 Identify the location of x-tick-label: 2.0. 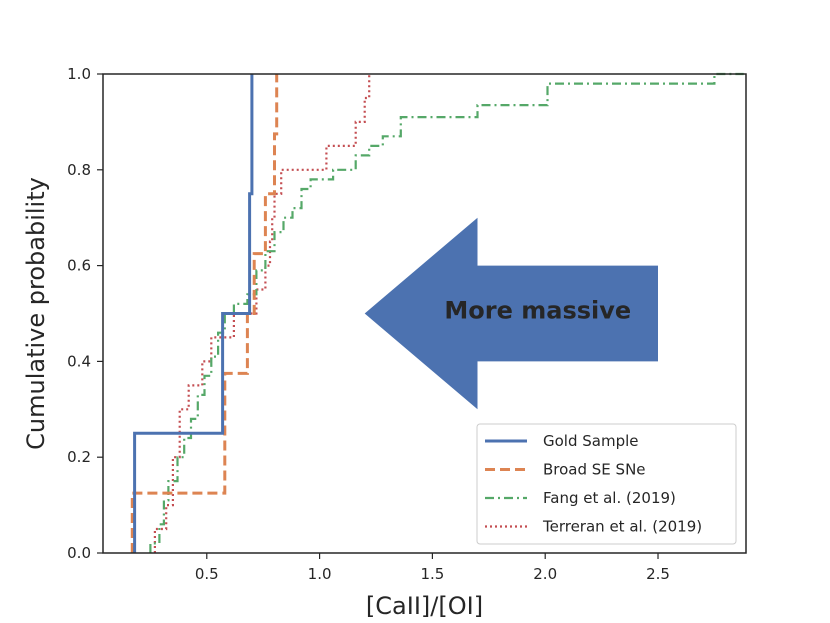
(545, 574).